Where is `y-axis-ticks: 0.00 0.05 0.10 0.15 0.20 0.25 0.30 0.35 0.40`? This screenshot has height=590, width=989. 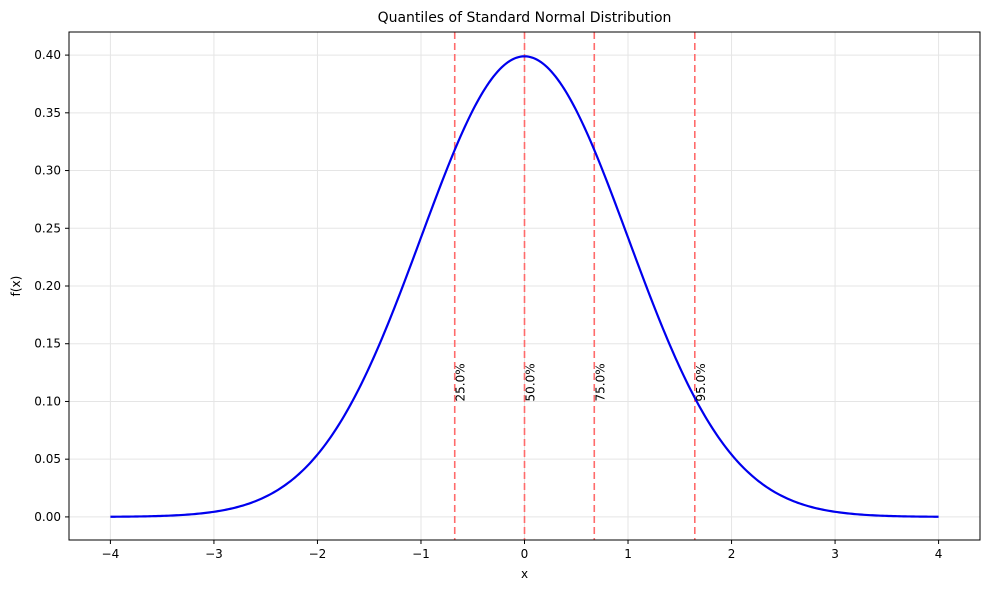 y-axis-ticks: 0.00 0.05 0.10 0.15 0.20 0.25 0.30 0.35 0.40 is located at coordinates (51, 286).